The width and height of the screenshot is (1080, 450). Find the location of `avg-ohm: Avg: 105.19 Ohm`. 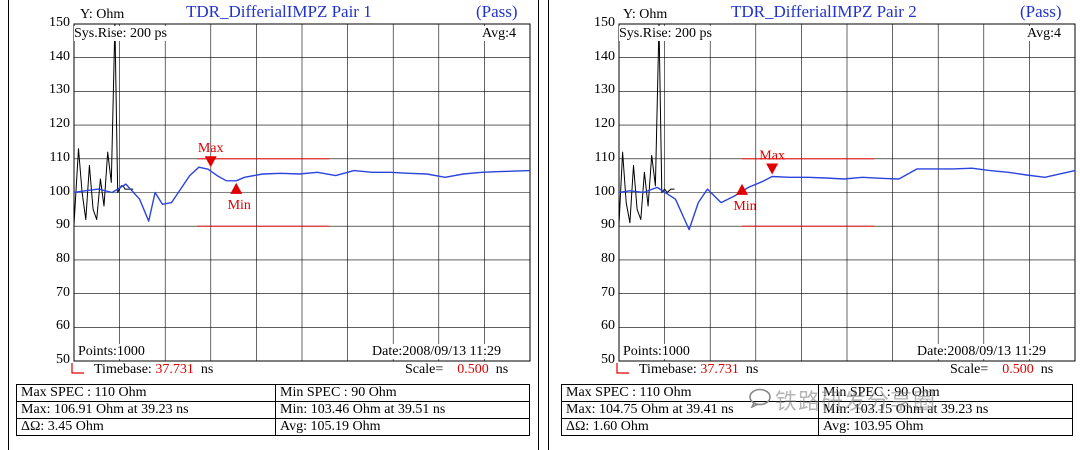

avg-ohm: Avg: 105.19 Ohm is located at coordinates (402, 427).